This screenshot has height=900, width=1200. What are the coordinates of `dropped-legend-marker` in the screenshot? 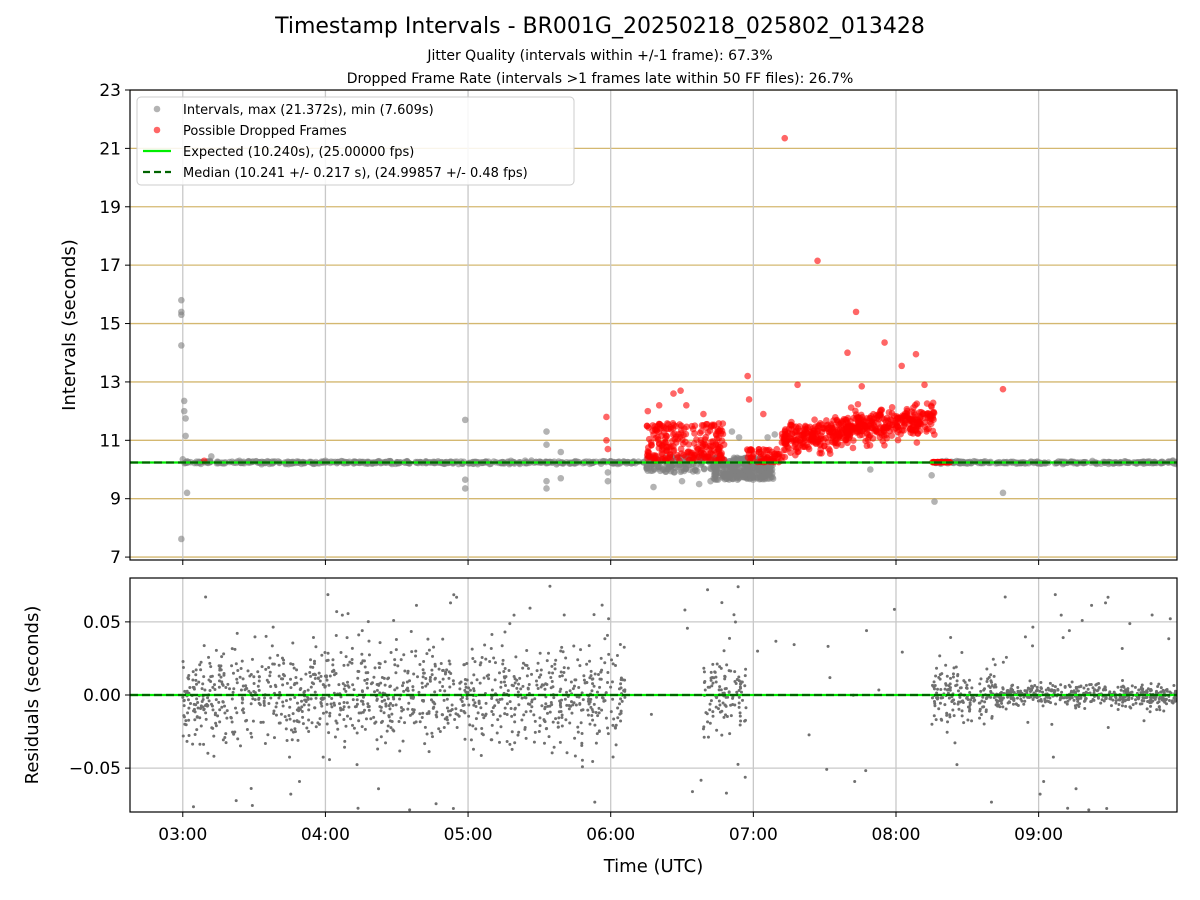 It's located at (157, 130).